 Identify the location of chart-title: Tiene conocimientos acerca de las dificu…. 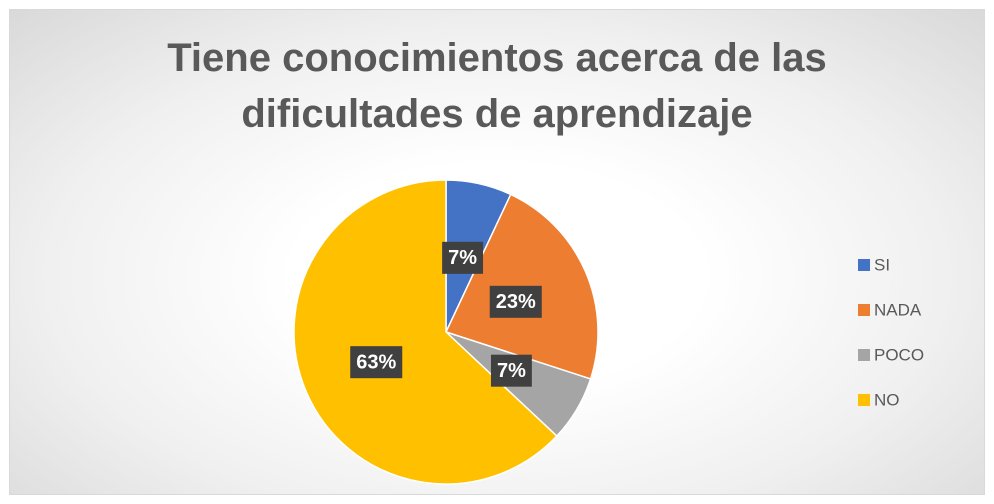
(497, 86).